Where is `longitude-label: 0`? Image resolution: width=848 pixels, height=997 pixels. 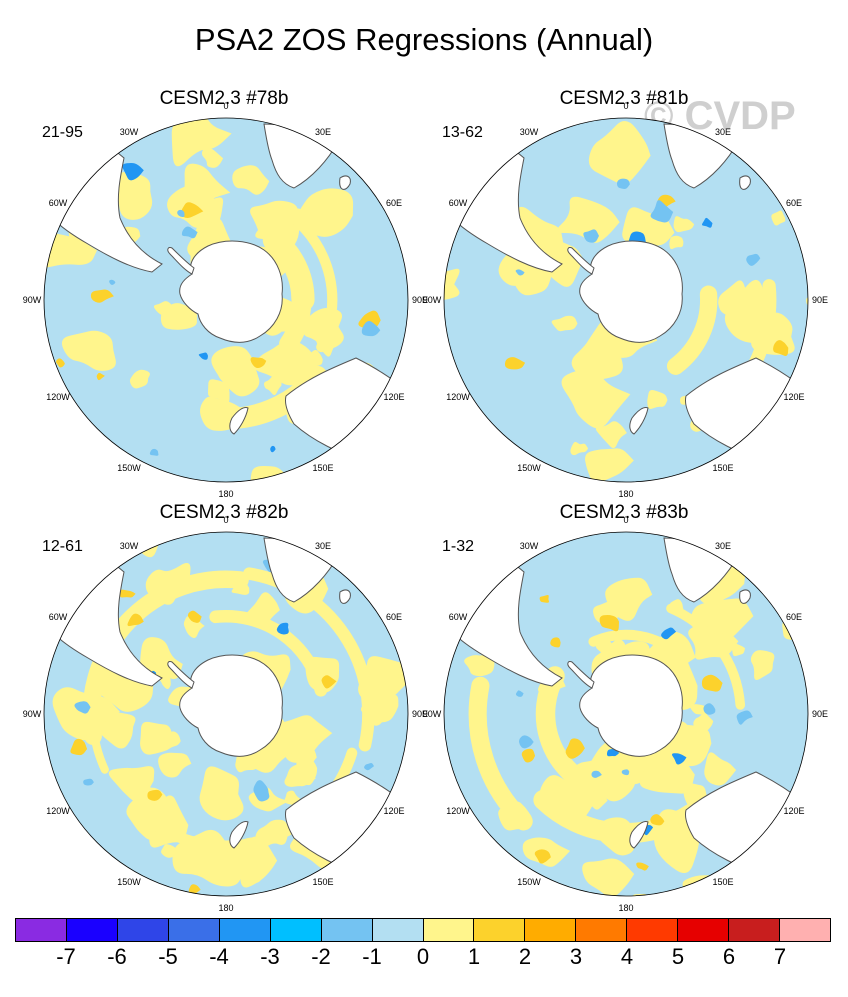 longitude-label: 0 is located at coordinates (625, 520).